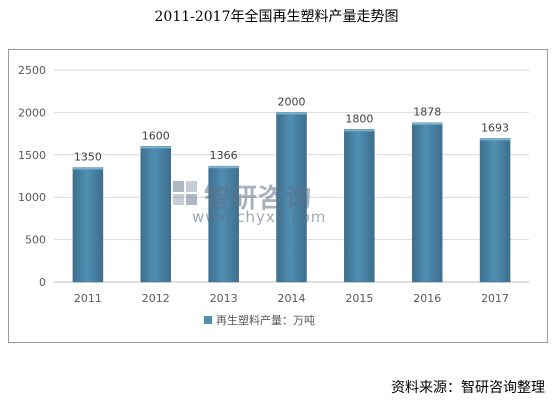  What do you see at coordinates (292, 101) in the screenshot?
I see `data-label-2014: 2000` at bounding box center [292, 101].